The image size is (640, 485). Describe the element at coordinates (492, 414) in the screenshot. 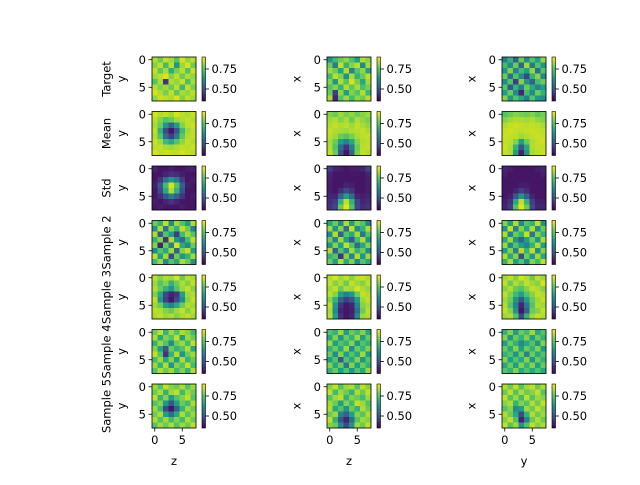

I see `y-tick-label: 5` at that location.